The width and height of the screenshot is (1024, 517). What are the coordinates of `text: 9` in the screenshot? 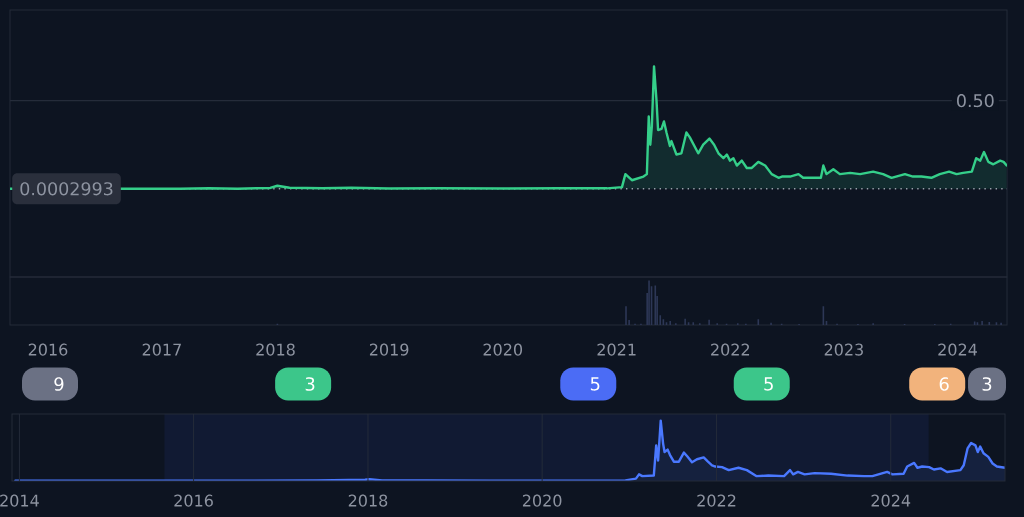 It's located at (59, 384).